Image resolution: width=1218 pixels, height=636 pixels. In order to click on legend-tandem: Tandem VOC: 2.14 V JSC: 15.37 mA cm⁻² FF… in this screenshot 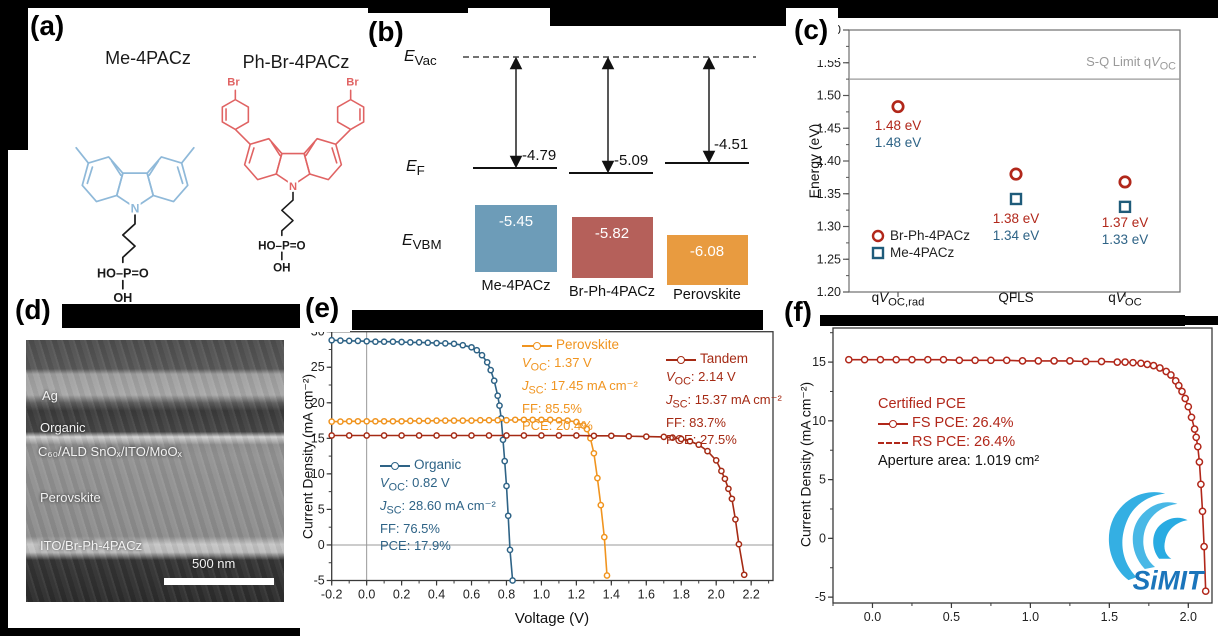, I will do `click(724, 399)`.